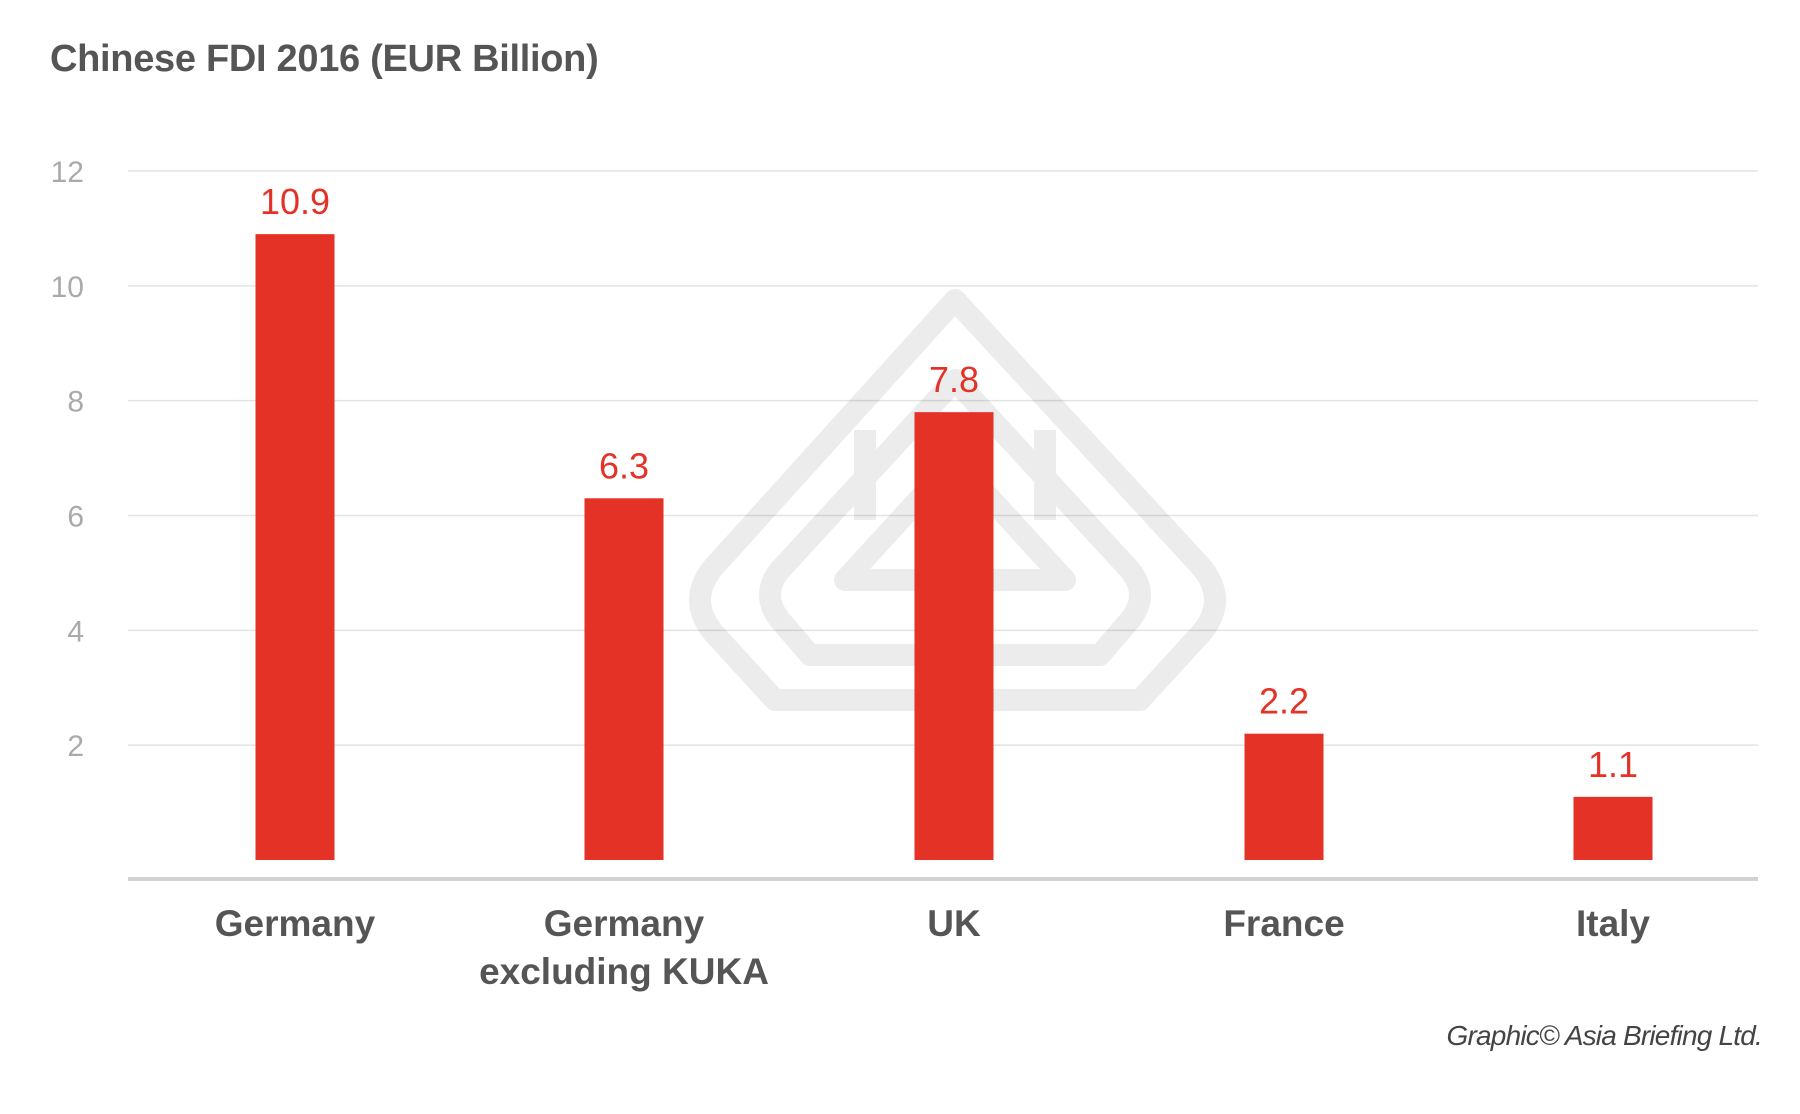 The height and width of the screenshot is (1114, 1800). What do you see at coordinates (67, 172) in the screenshot?
I see `y-tick-label: 12` at bounding box center [67, 172].